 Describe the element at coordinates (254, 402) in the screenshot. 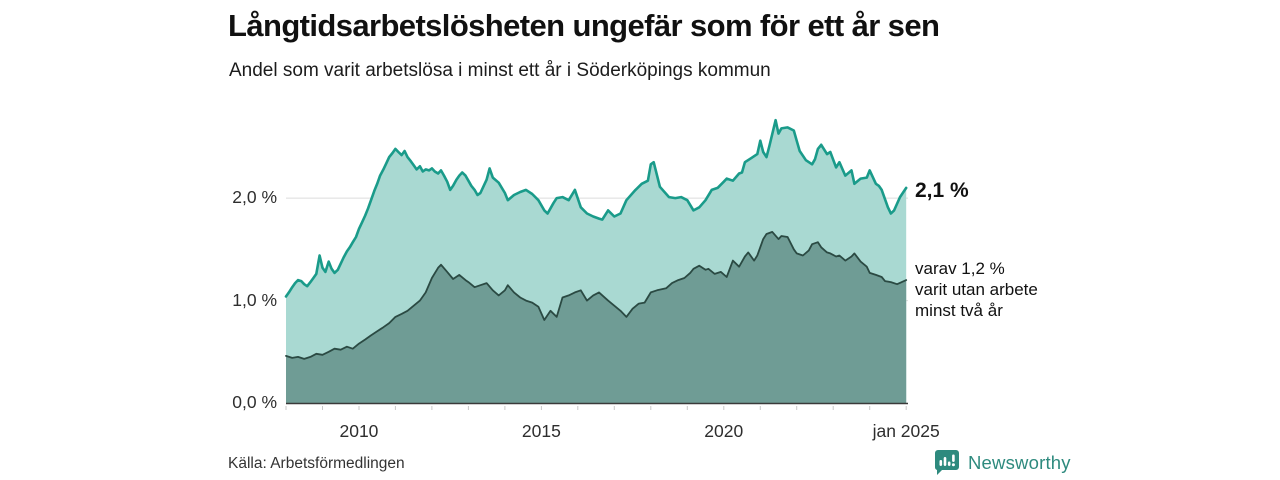

I see `y-axis-tick-label: 0,0 %` at that location.